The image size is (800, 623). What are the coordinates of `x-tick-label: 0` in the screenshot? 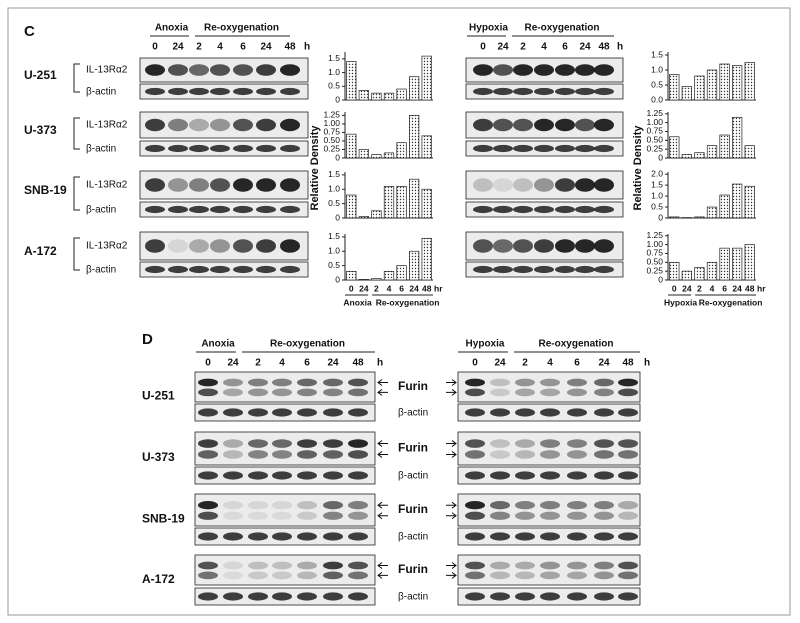 It's located at (674, 288).